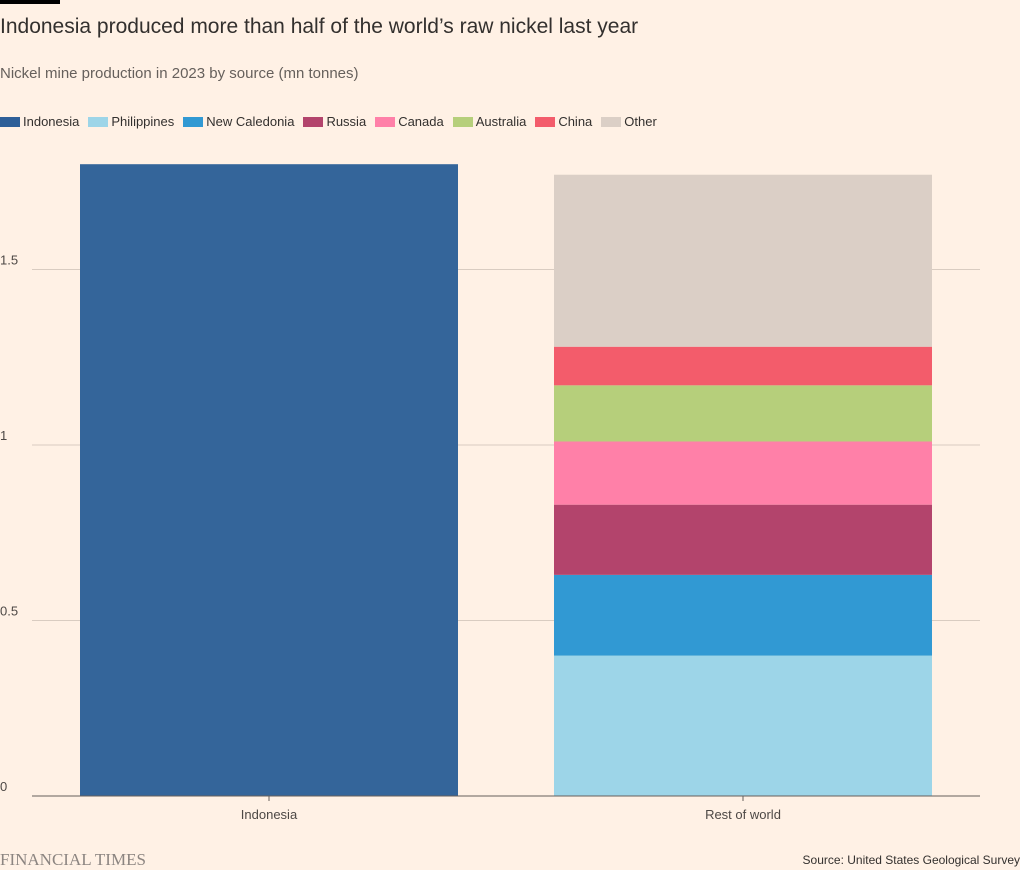 The image size is (1020, 870). I want to click on bar-segment-new-caledonia, so click(743, 615).